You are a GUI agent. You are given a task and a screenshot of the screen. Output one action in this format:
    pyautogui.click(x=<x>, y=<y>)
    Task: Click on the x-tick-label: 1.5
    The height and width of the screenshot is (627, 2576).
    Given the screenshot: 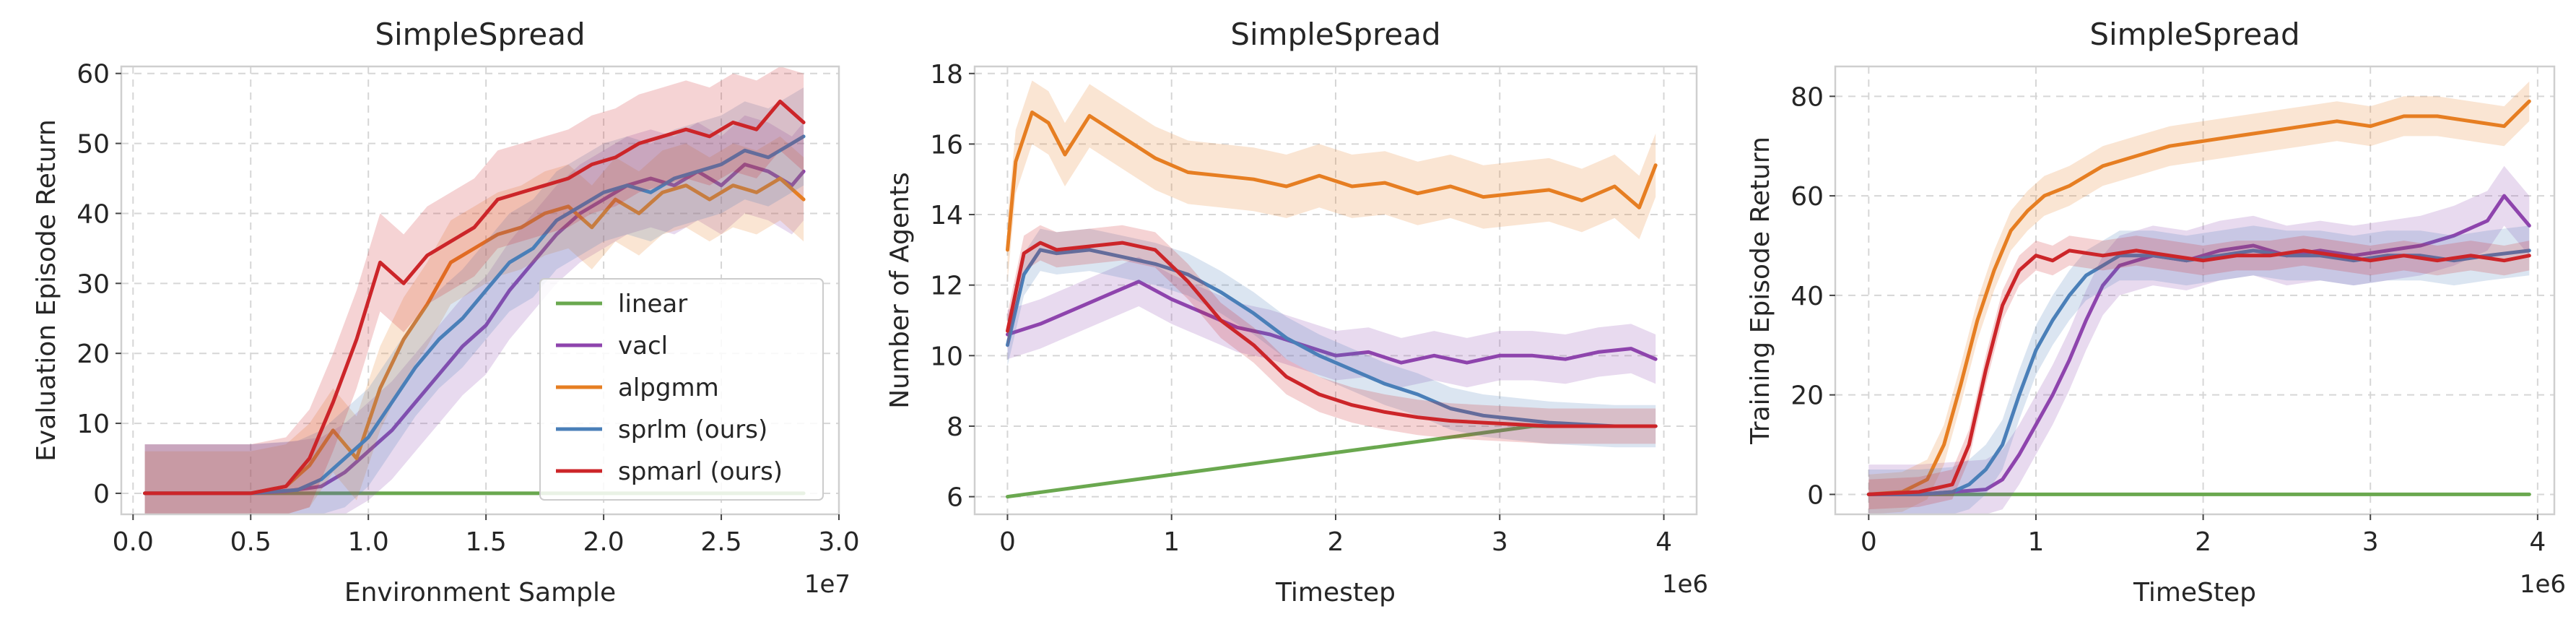 What is the action you would take?
    pyautogui.click(x=486, y=542)
    